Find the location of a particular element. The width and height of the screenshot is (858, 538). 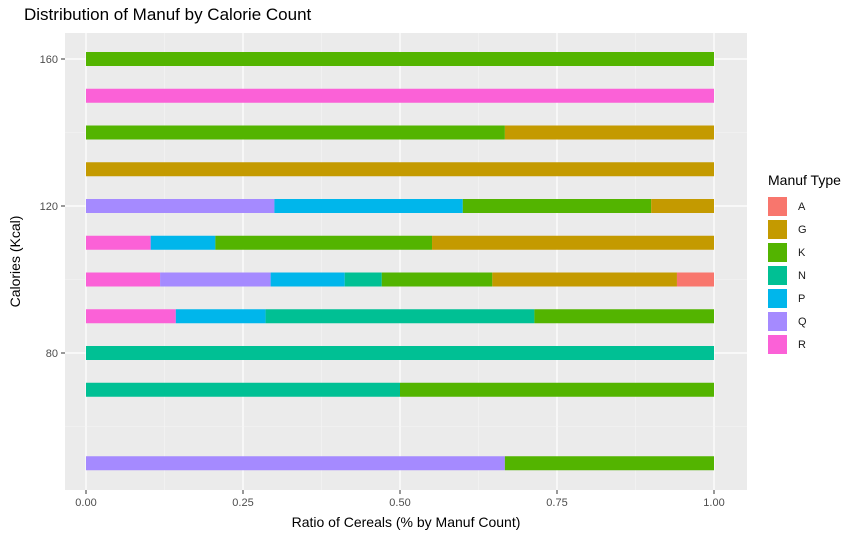

bar-segment-100-n is located at coordinates (363, 279).